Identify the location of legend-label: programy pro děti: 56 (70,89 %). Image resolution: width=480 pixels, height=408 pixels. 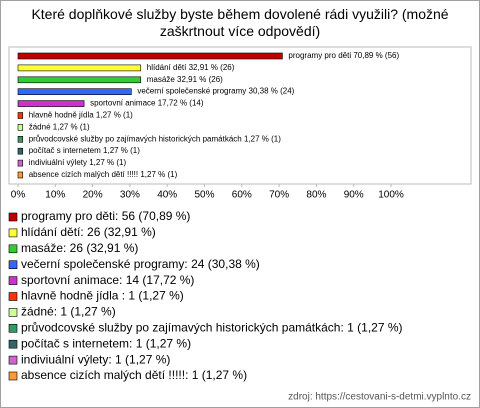
(105, 216).